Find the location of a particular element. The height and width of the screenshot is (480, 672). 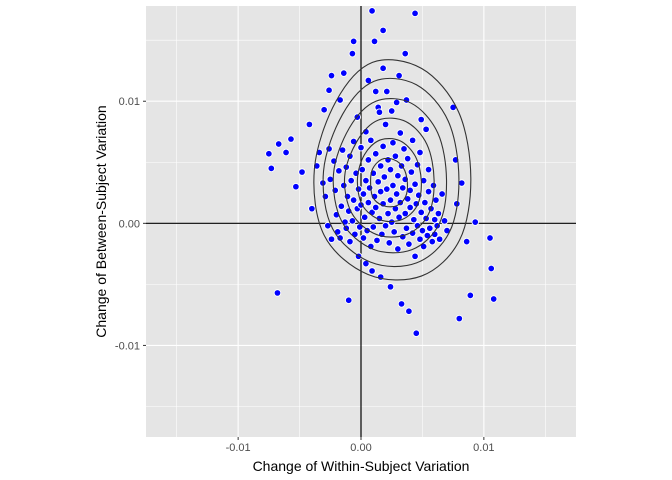

density-contours is located at coordinates (392, 170).